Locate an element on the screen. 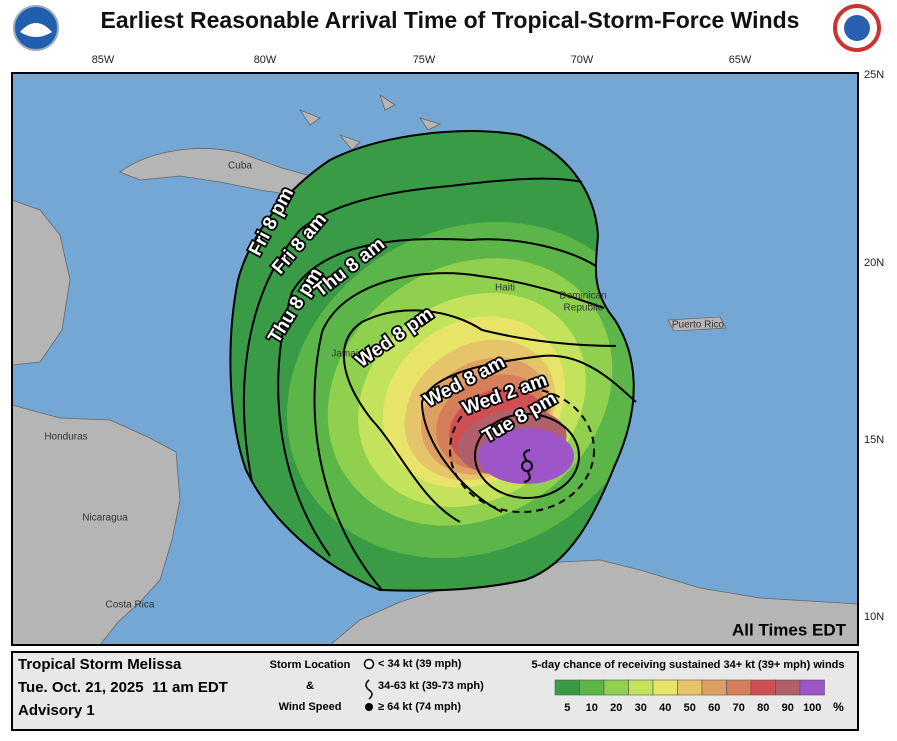 This screenshot has width=897, height=741. storm-symbol is located at coordinates (527, 466).